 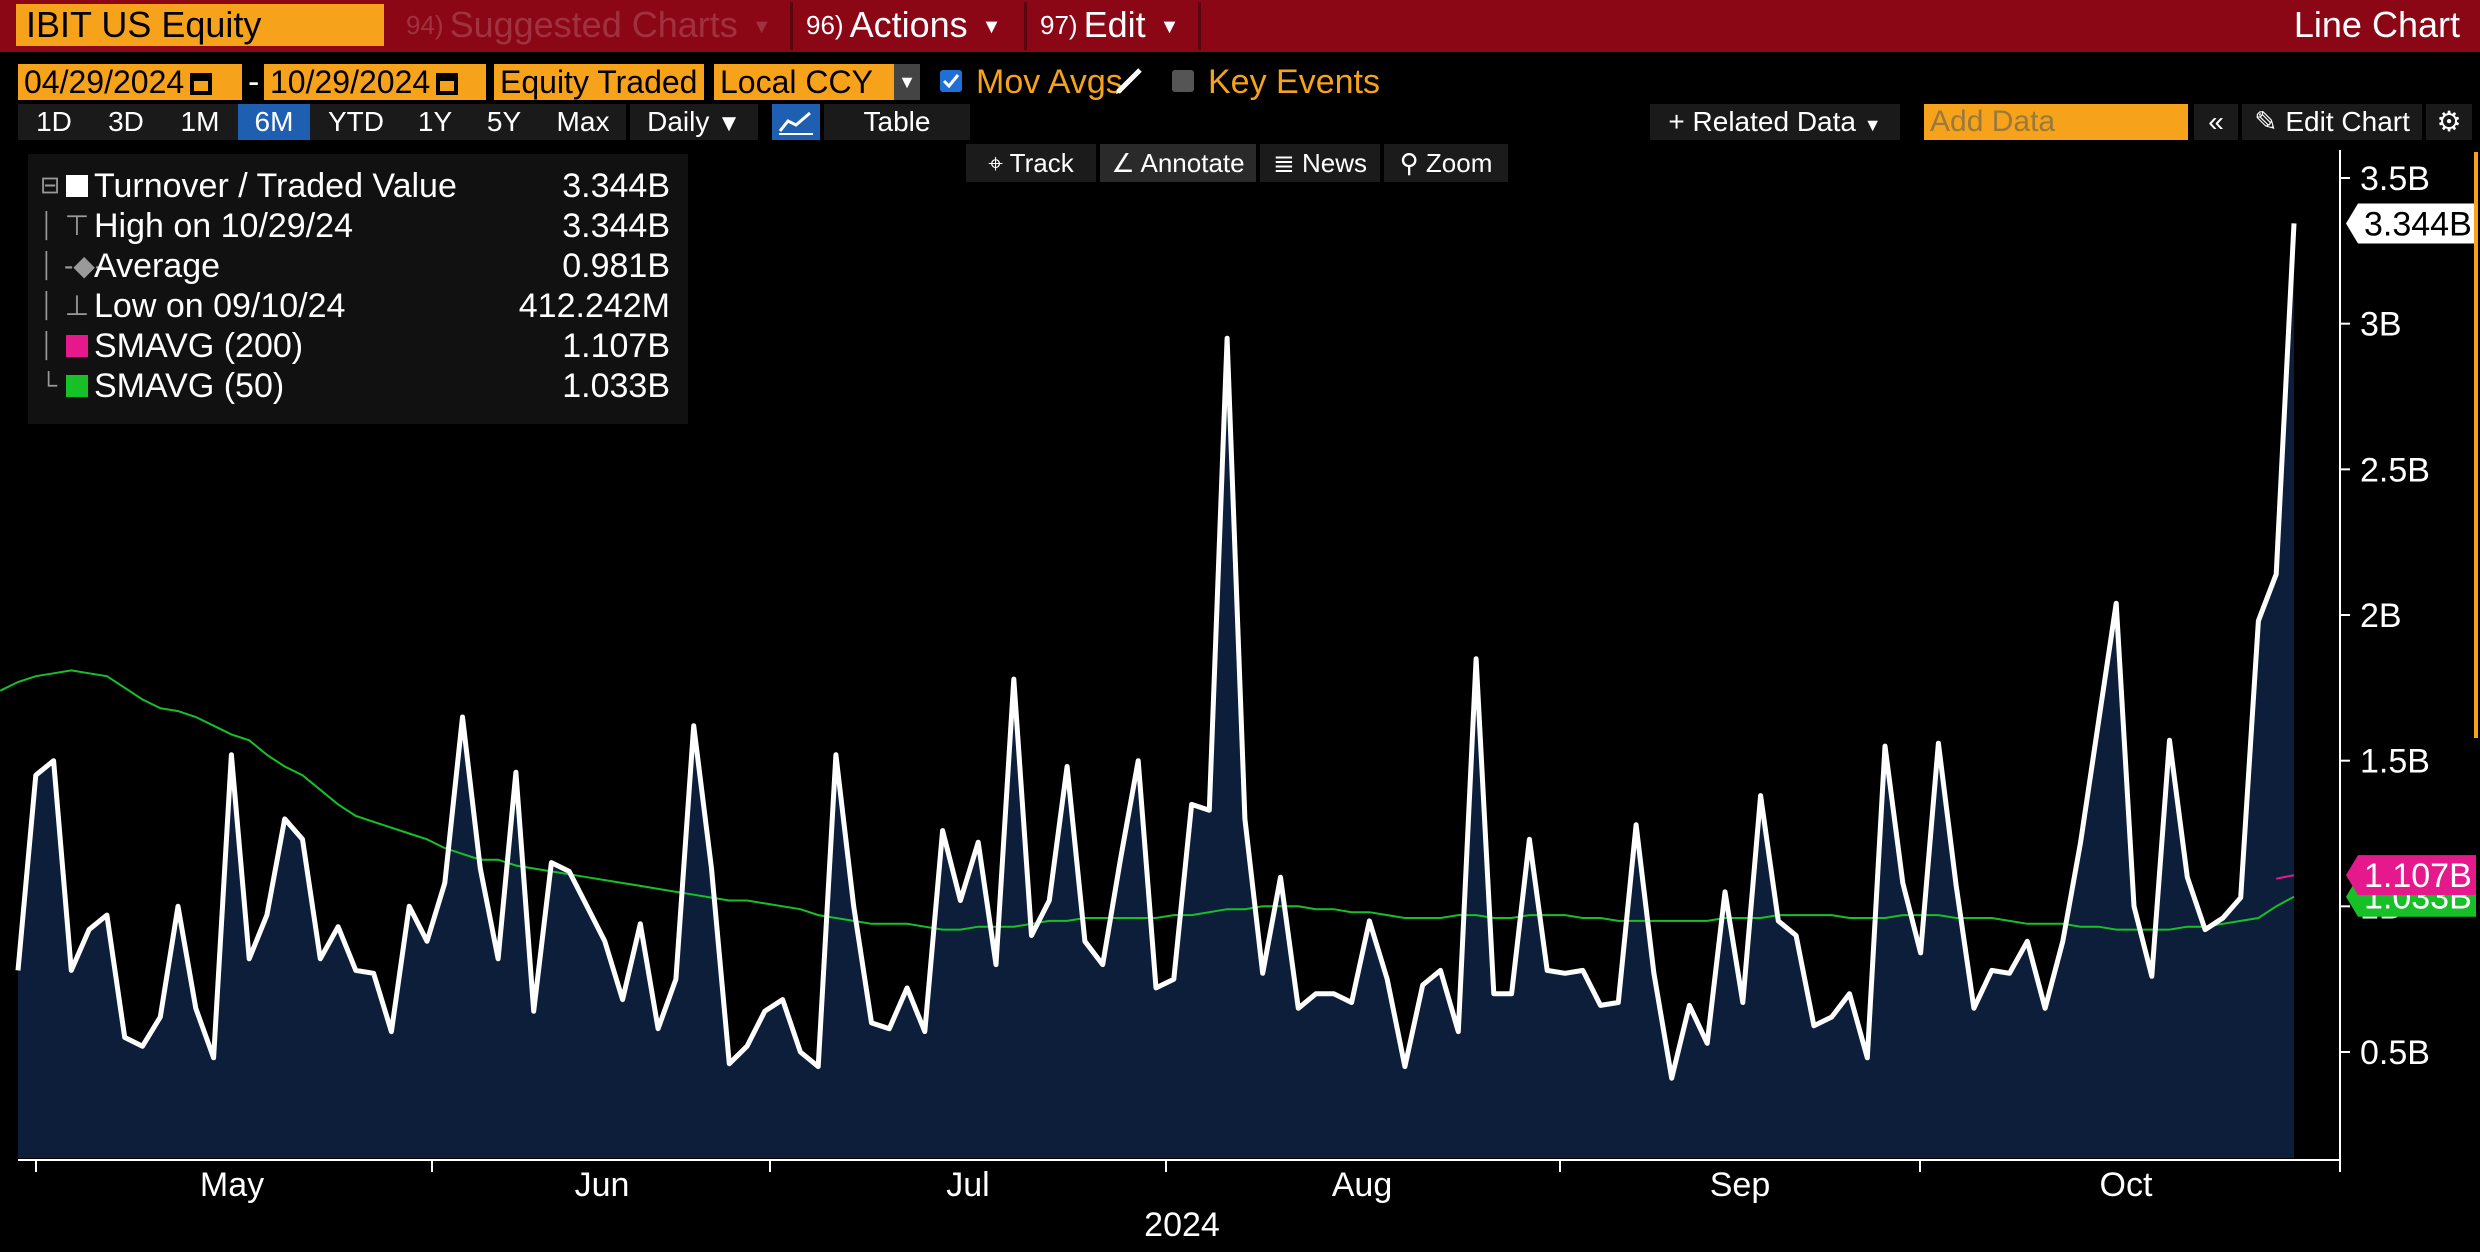 I want to click on pen-icon: ∠, so click(x=1123, y=163).